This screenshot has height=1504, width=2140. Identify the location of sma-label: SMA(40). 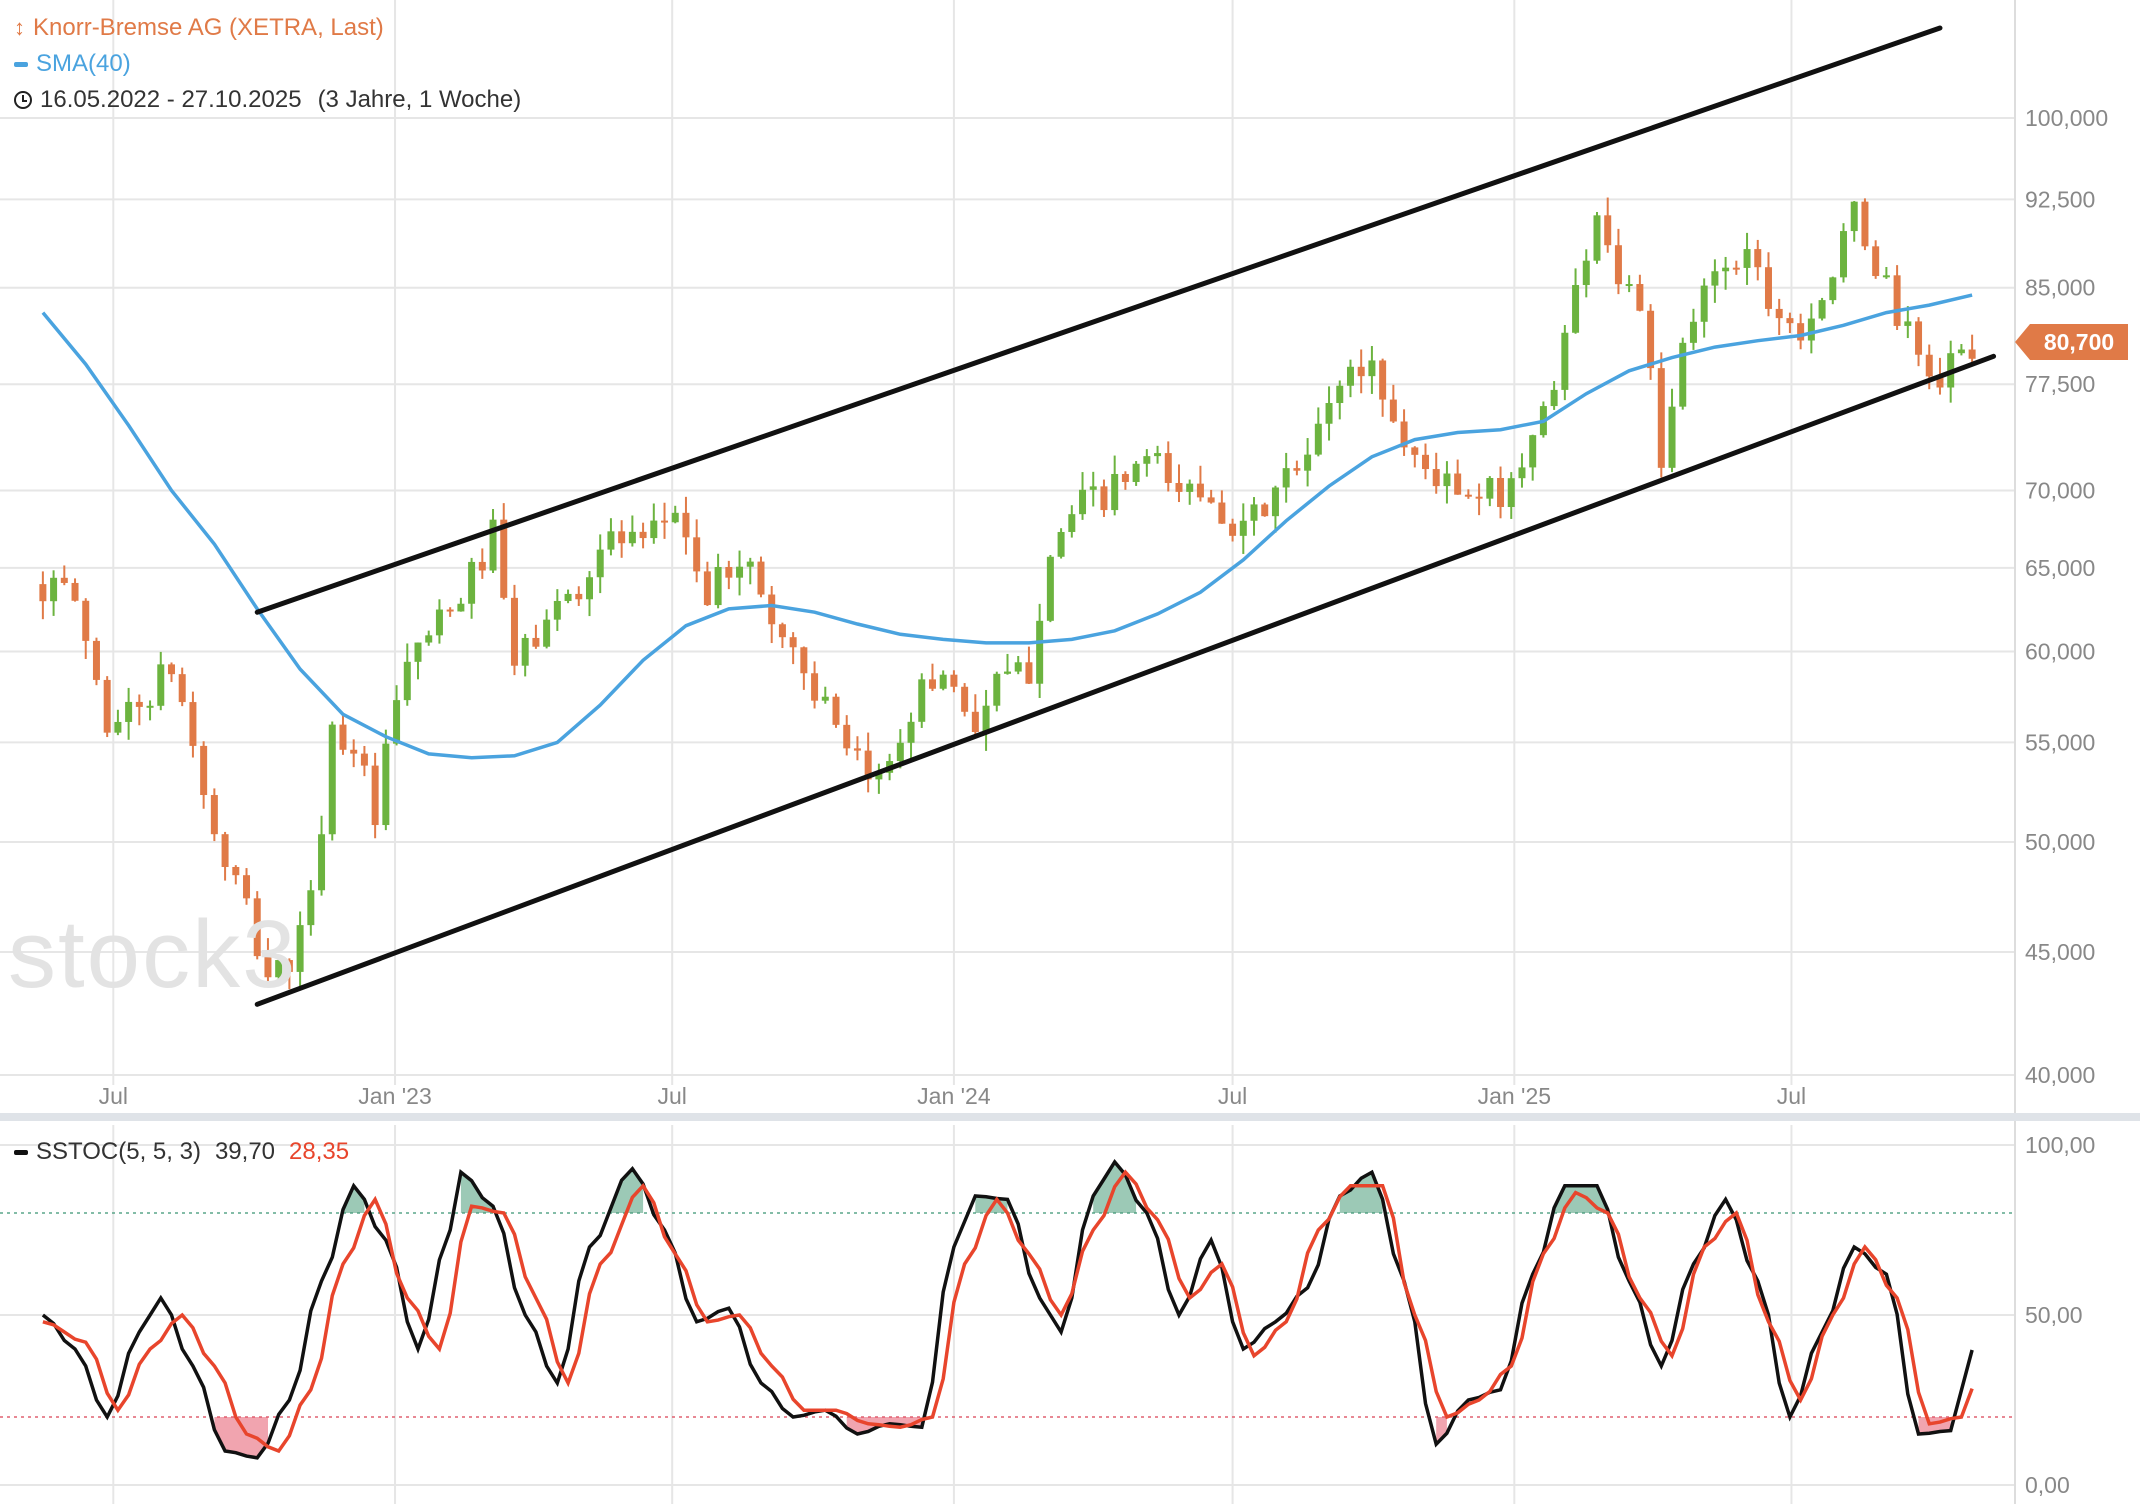
(83, 63).